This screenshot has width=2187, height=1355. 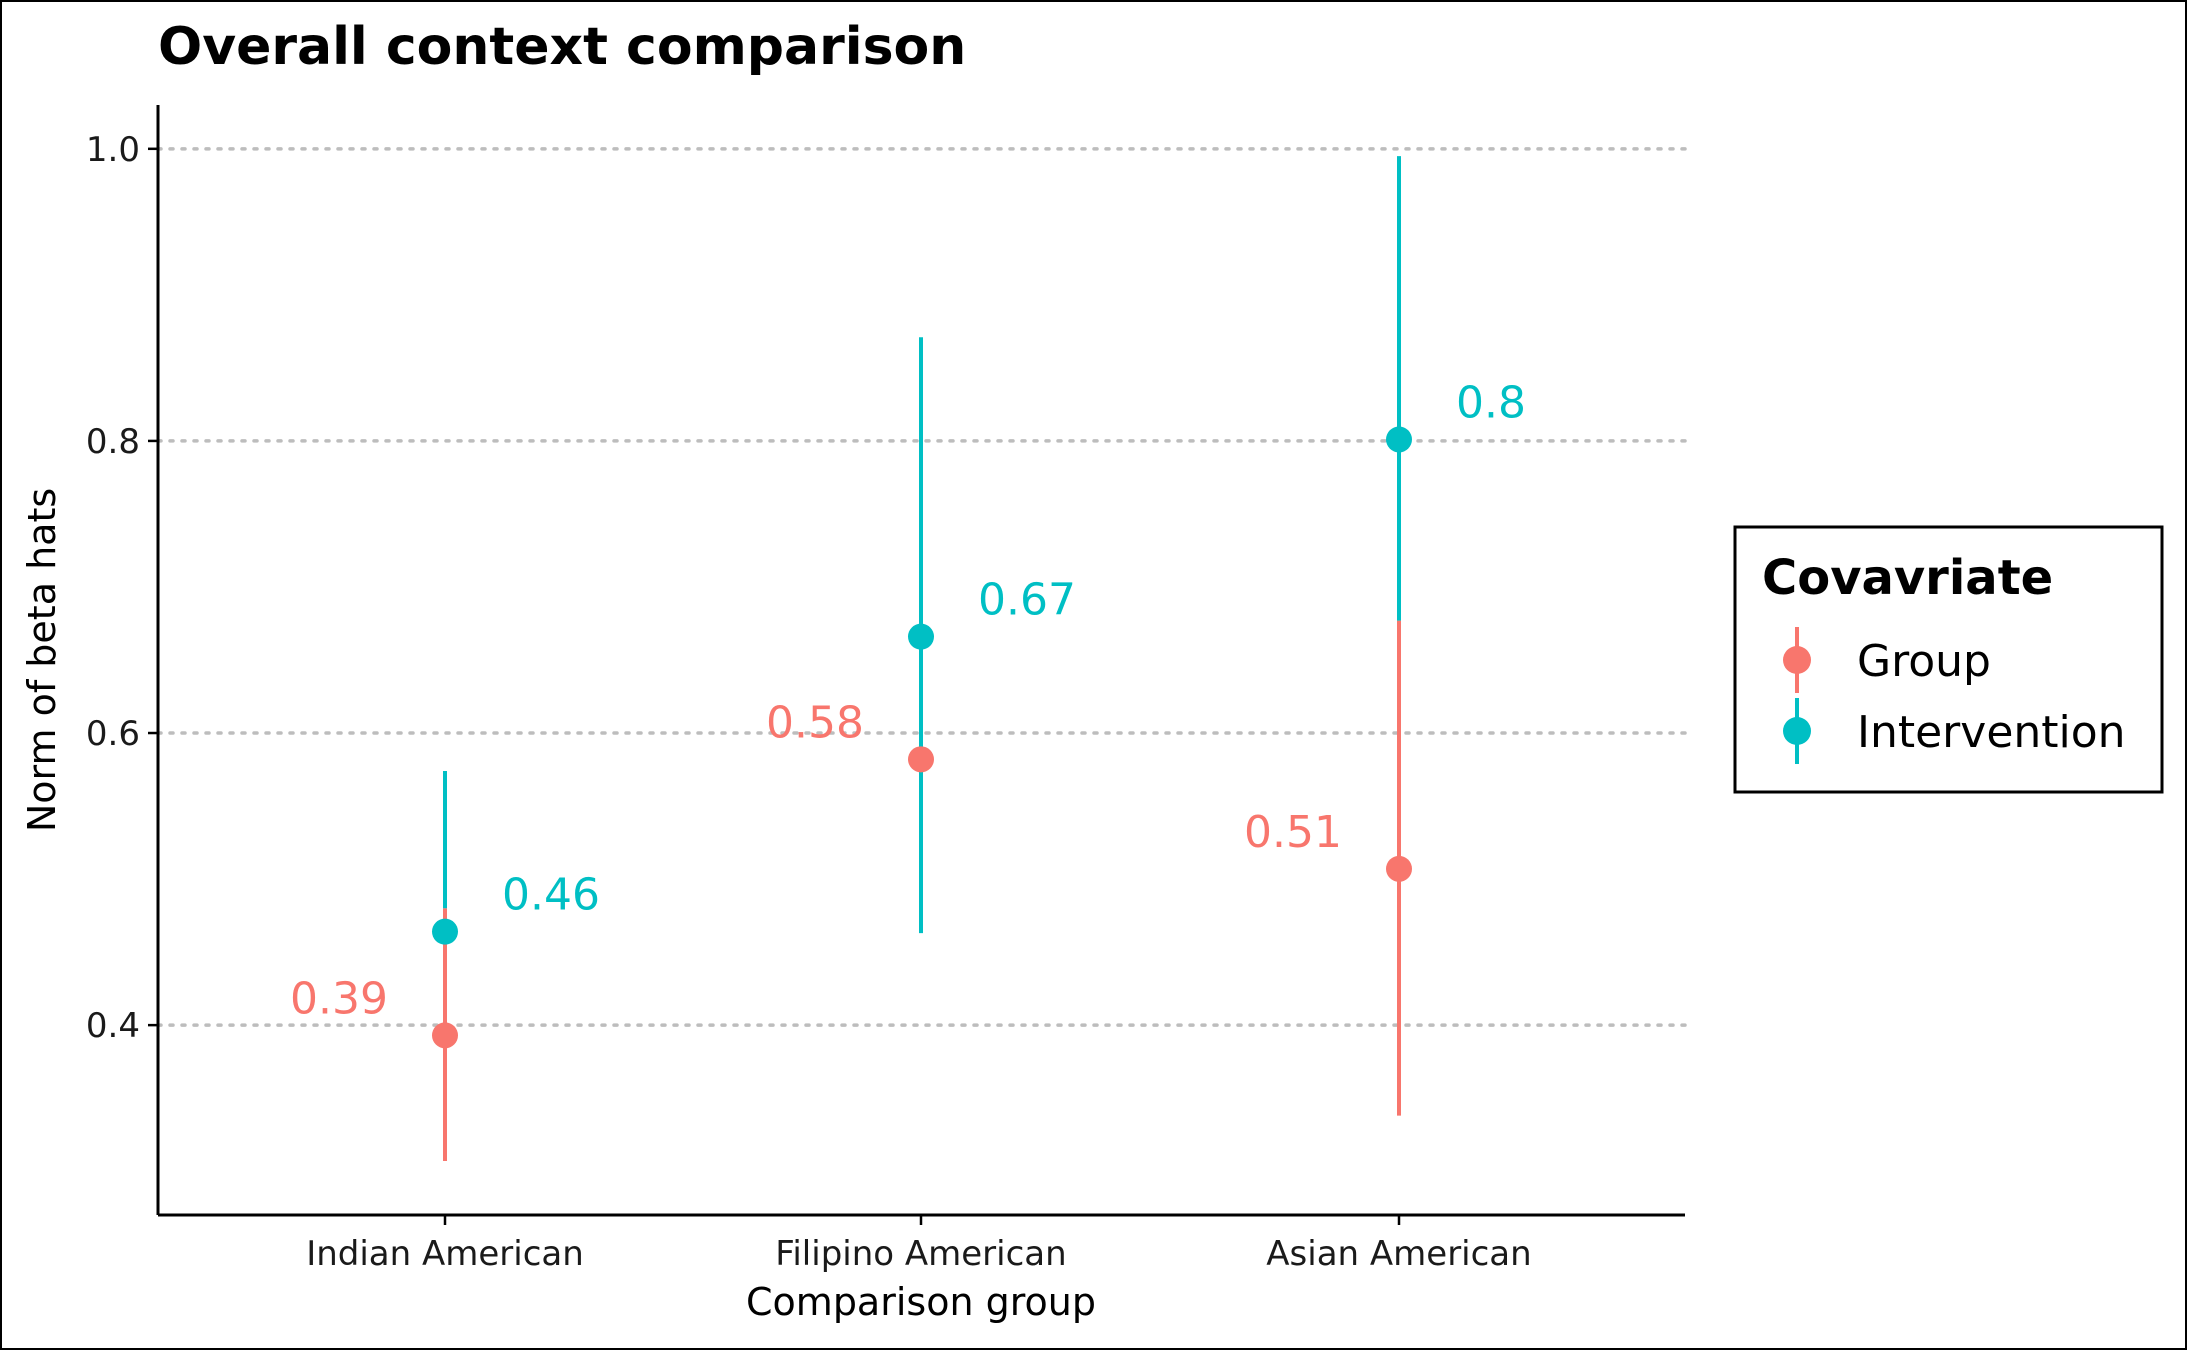 What do you see at coordinates (1991, 732) in the screenshot?
I see `legend-label-intervention: Intervention` at bounding box center [1991, 732].